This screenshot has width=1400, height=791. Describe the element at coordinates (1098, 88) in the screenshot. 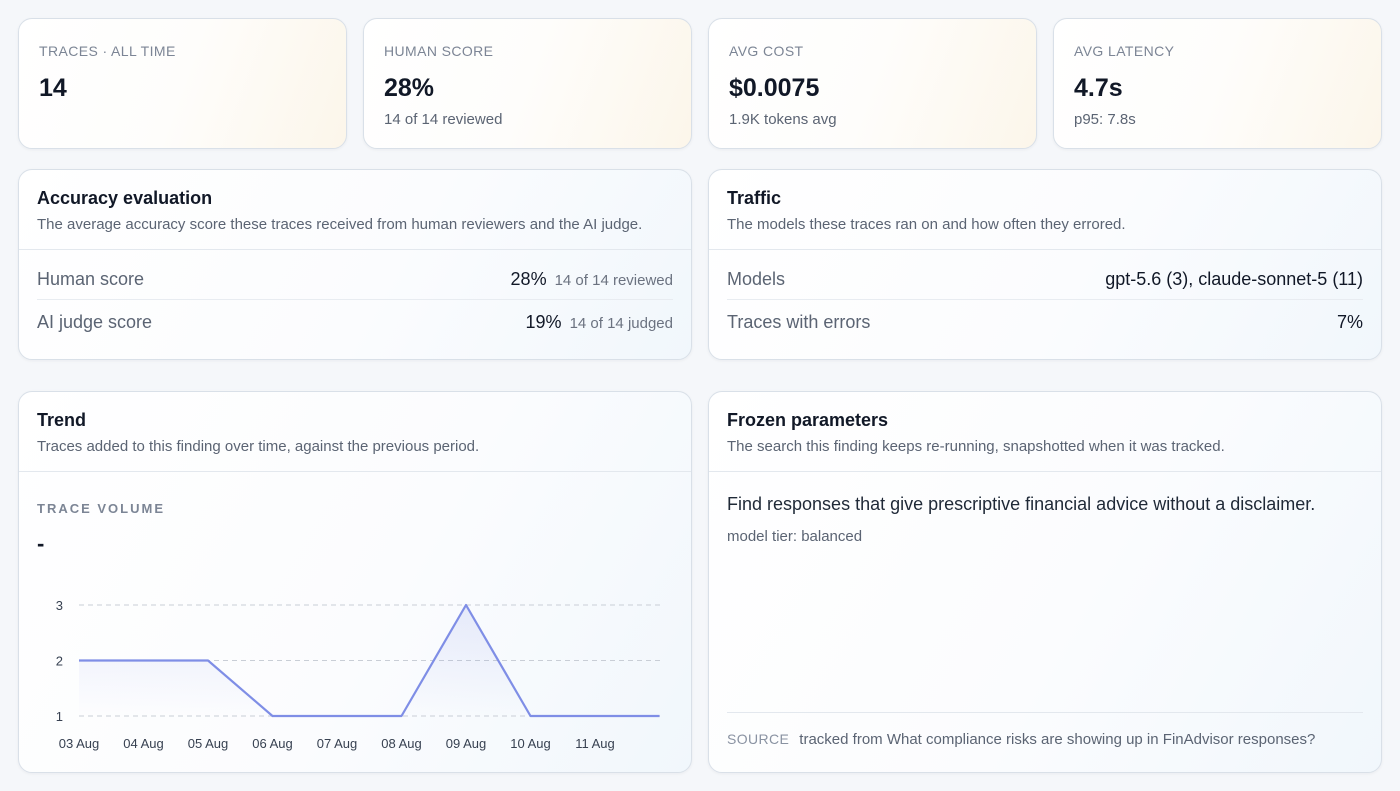

I see `stat-value: 4.7s` at that location.